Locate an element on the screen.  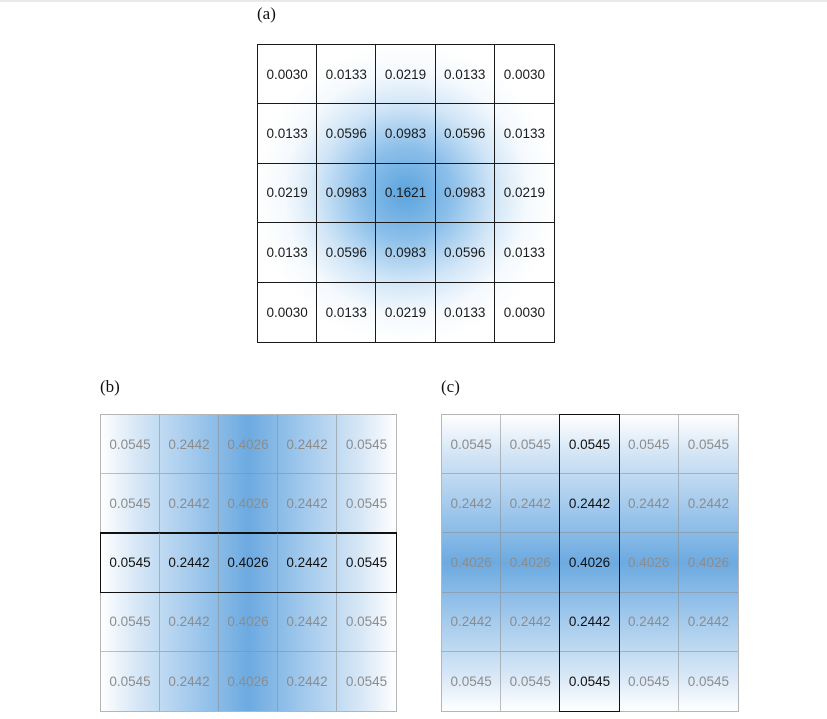
label-b: (b) is located at coordinates (110, 386).